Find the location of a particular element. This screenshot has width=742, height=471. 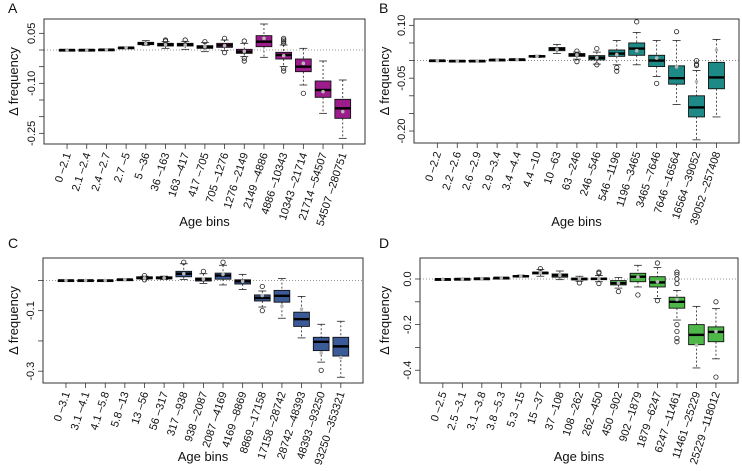

y-tick-label: -0.2 is located at coordinates (408, 324).